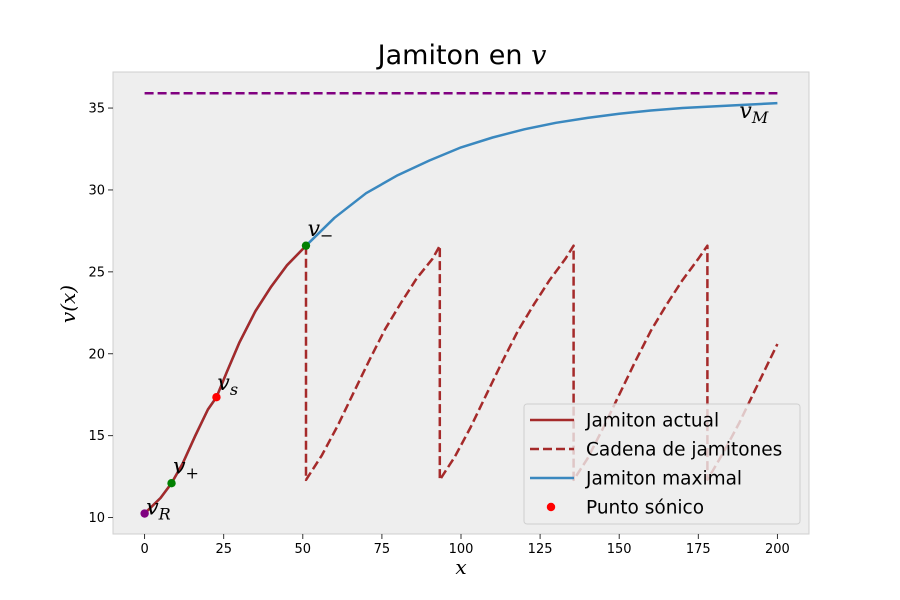 Image resolution: width=900 pixels, height=600 pixels. Describe the element at coordinates (186, 468) in the screenshot. I see `annotation-vplus: v+` at that location.